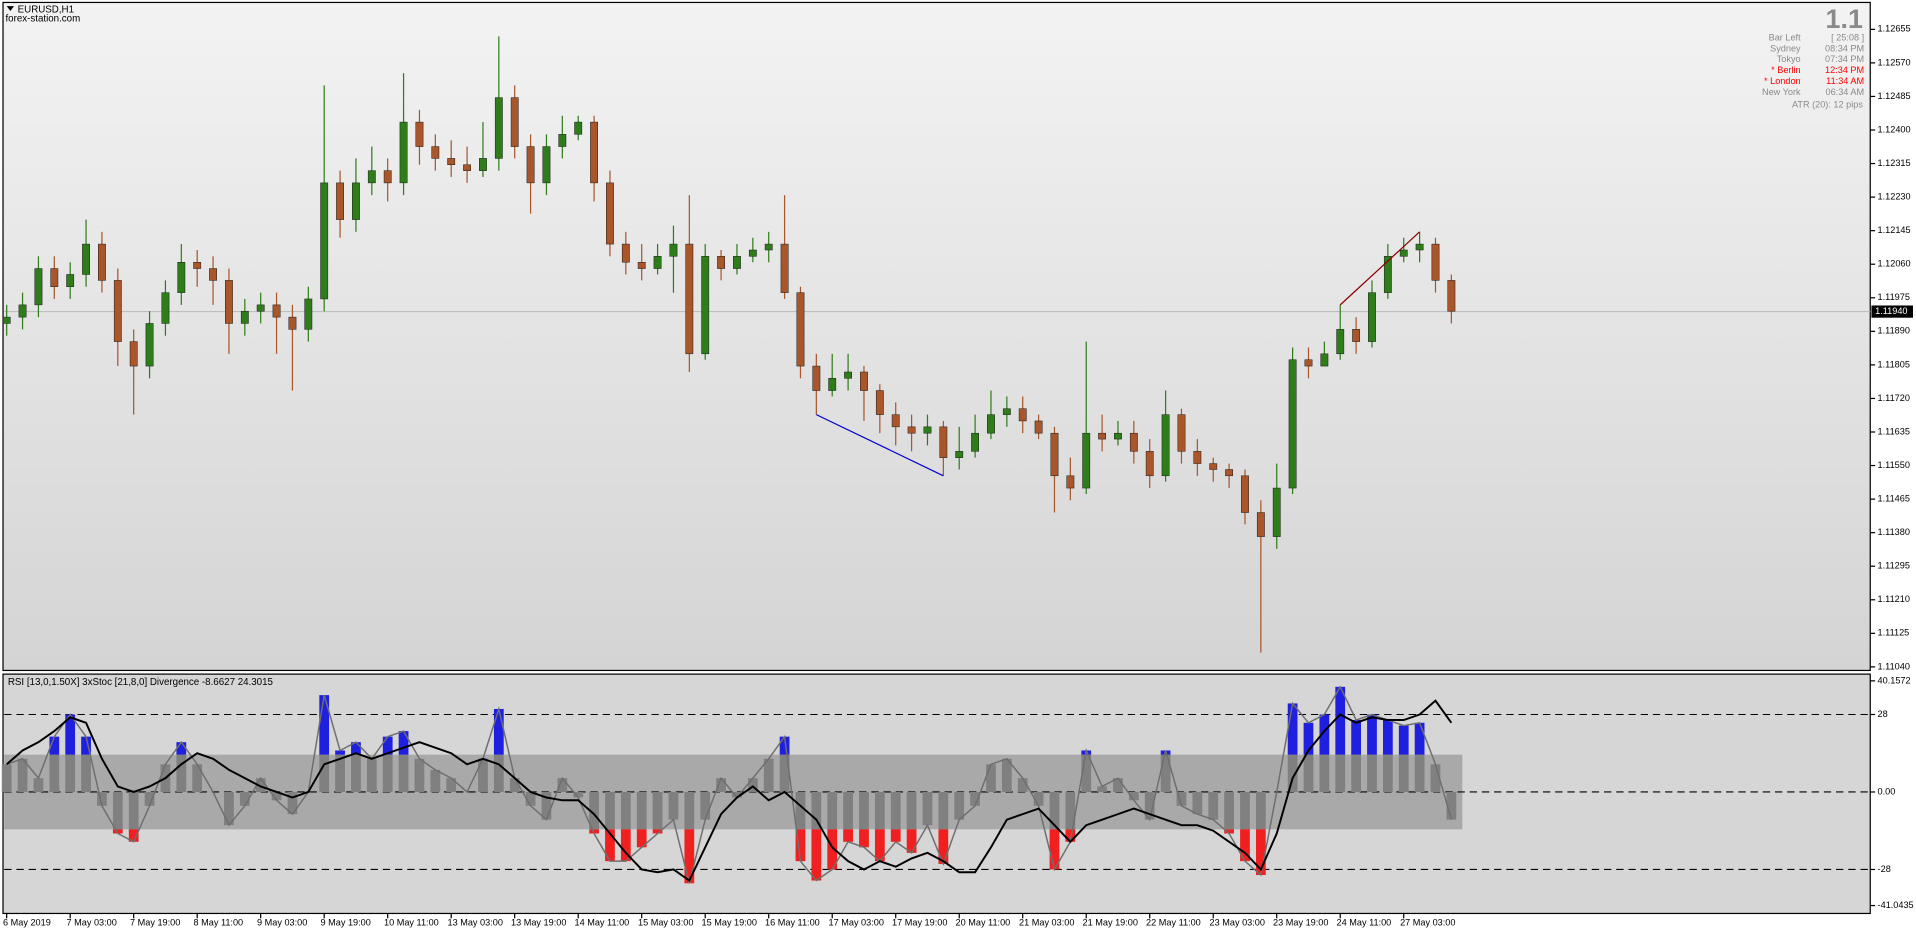  I want to click on histogram-bar-extreme, so click(70, 753).